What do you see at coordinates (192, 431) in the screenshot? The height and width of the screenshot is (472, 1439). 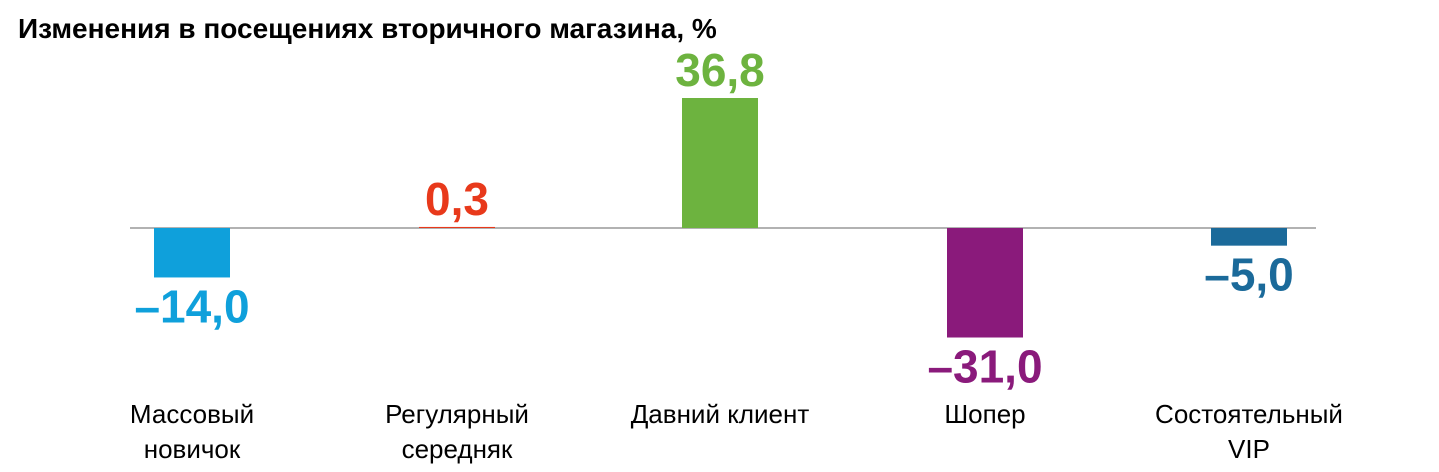 I see `x-tick-label: Массовый новичок` at bounding box center [192, 431].